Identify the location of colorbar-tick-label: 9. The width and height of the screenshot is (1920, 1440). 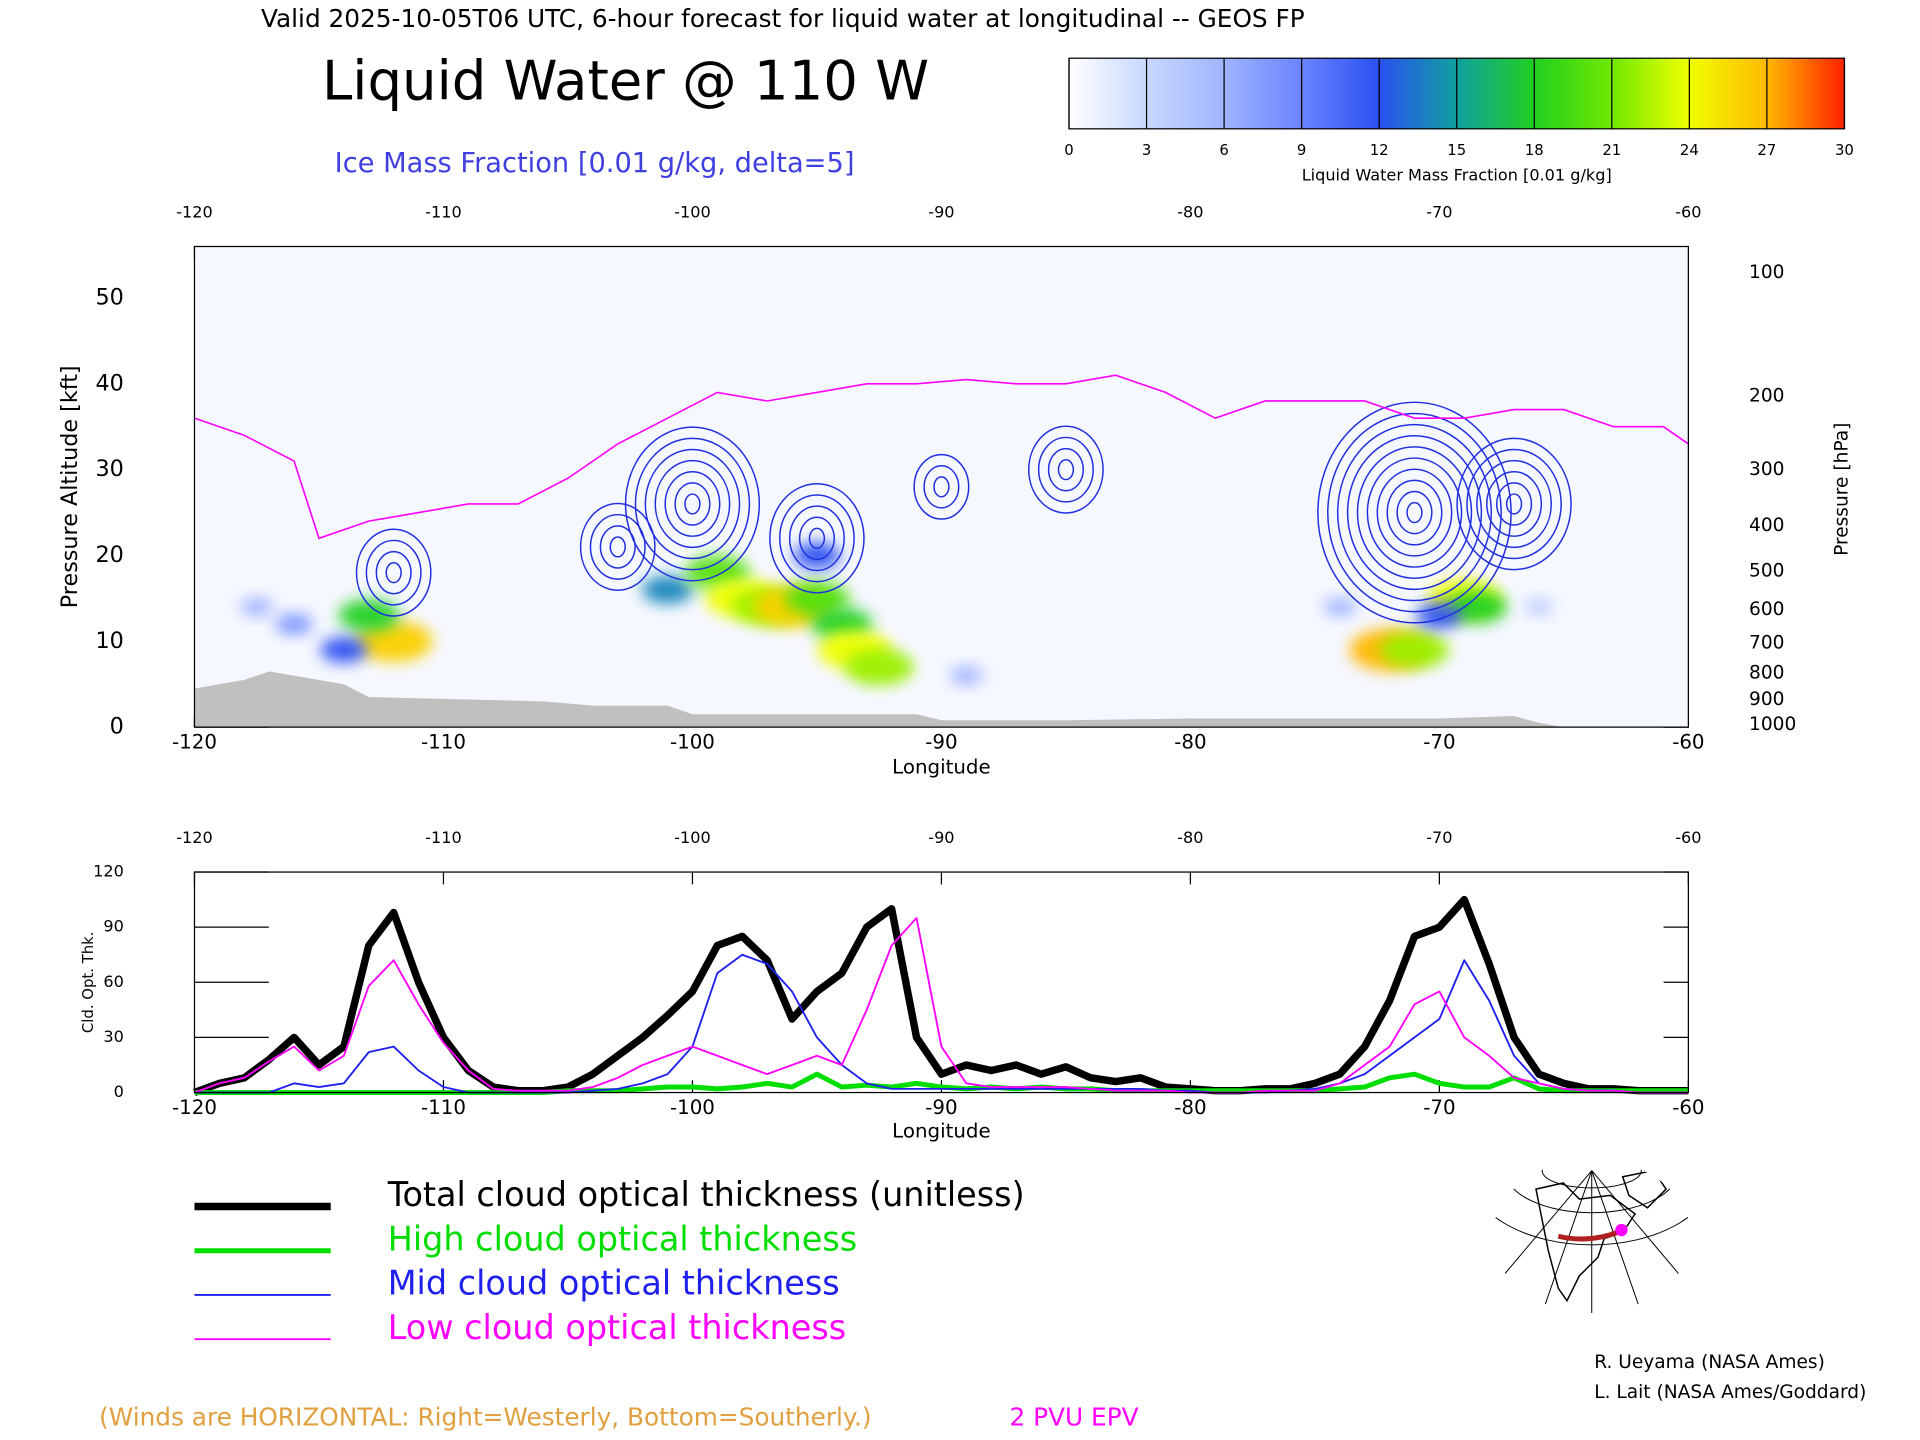
(1301, 150).